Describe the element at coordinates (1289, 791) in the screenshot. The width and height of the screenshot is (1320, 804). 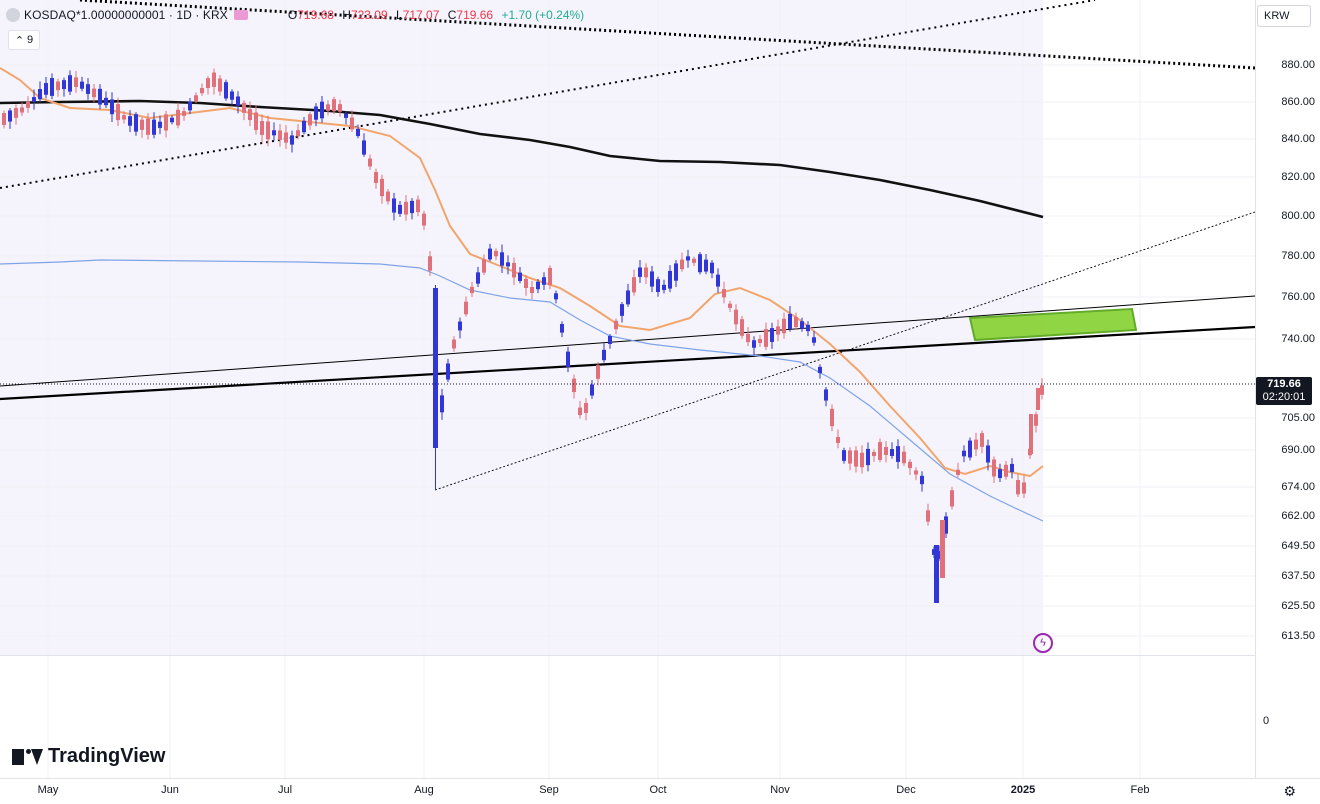
I see `settings-icon: ⚙` at that location.